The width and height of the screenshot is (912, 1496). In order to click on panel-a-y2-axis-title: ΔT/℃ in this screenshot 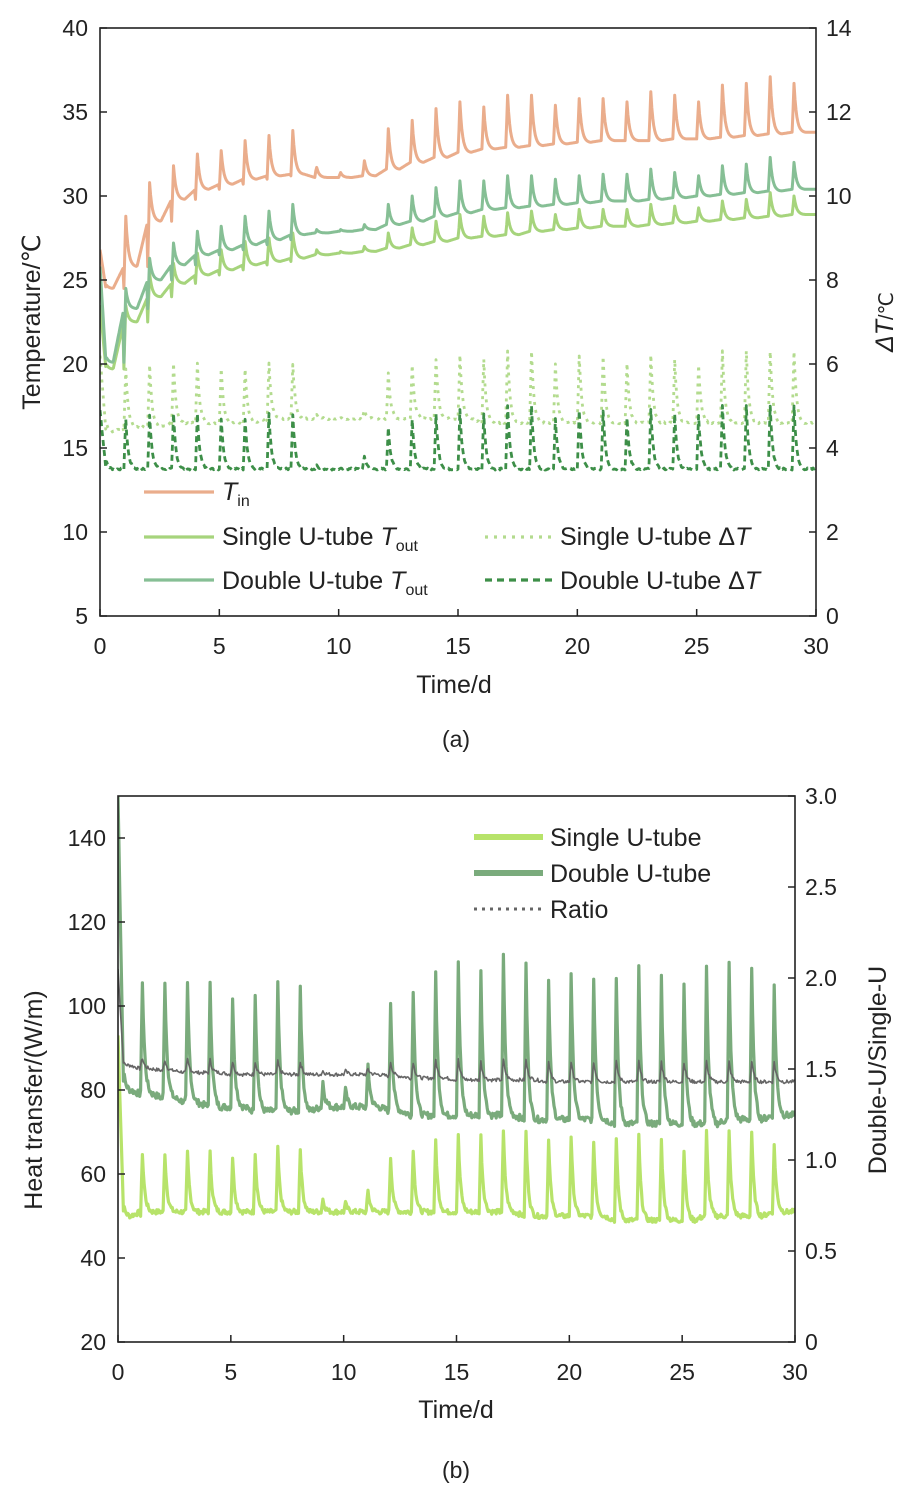, I will do `click(885, 322)`.